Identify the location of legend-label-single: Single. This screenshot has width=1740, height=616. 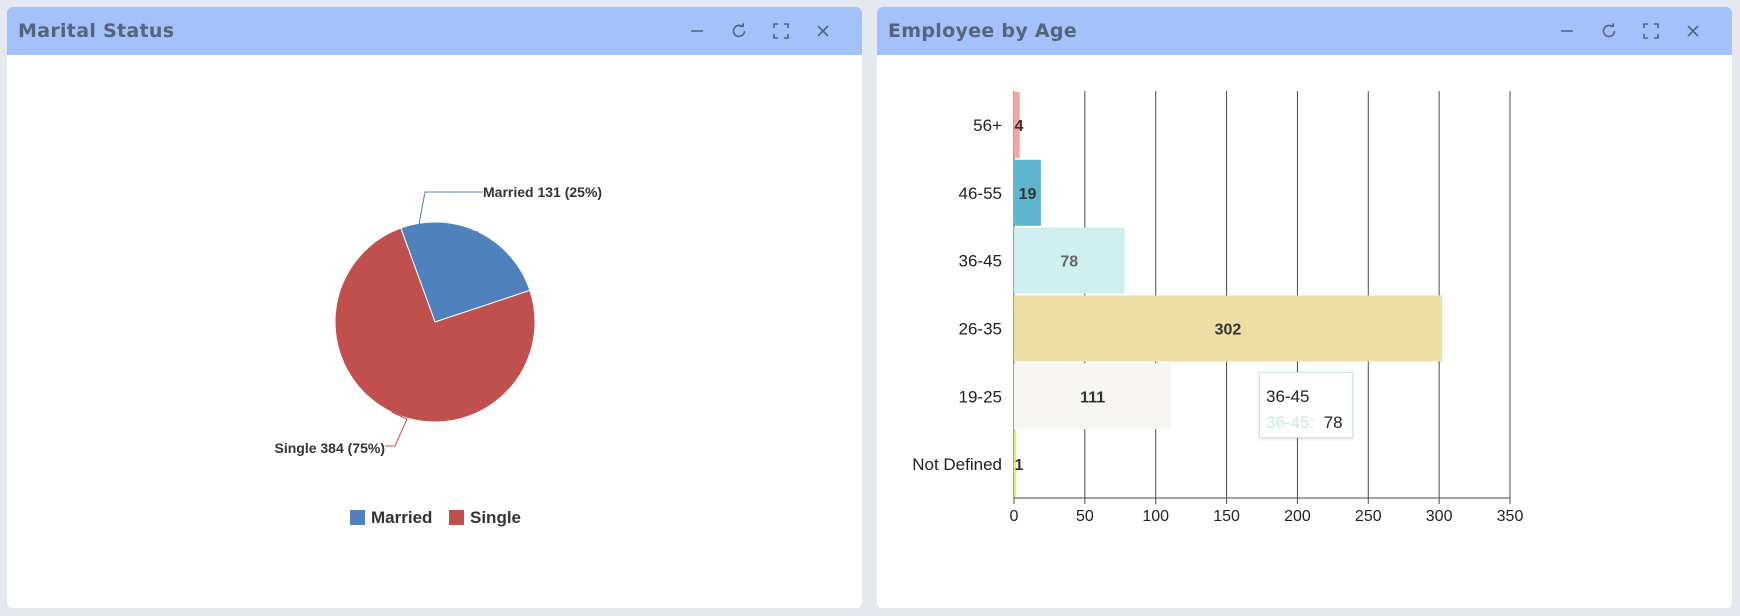
(495, 517).